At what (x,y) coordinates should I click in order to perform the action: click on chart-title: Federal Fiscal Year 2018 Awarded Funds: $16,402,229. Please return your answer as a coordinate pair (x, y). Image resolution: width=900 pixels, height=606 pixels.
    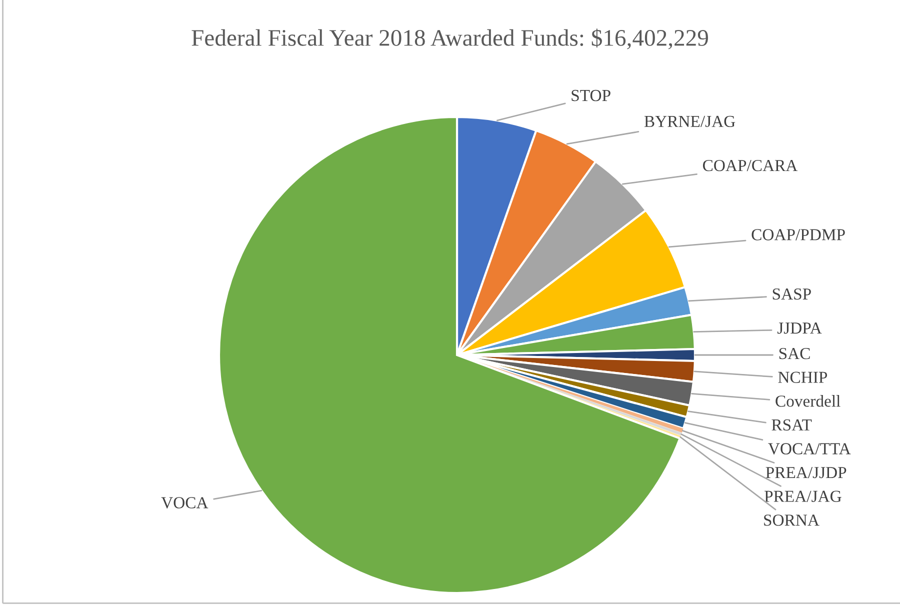
    Looking at the image, I should click on (450, 39).